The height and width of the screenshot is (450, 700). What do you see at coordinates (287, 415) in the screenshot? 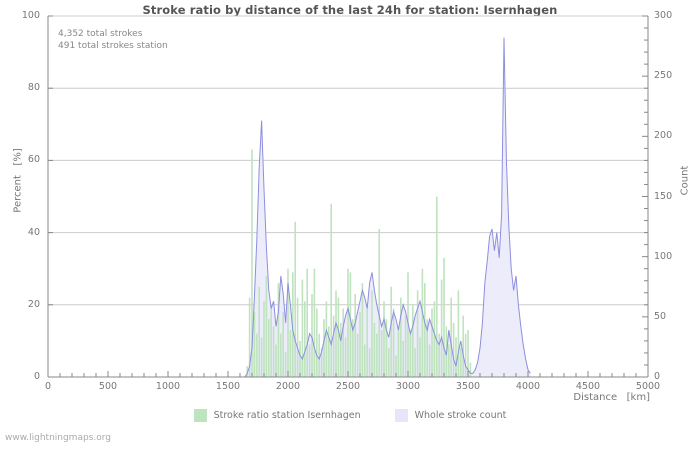
I see `legend-label-stroke-ratio: Stroke ratio station Isernhagen` at bounding box center [287, 415].